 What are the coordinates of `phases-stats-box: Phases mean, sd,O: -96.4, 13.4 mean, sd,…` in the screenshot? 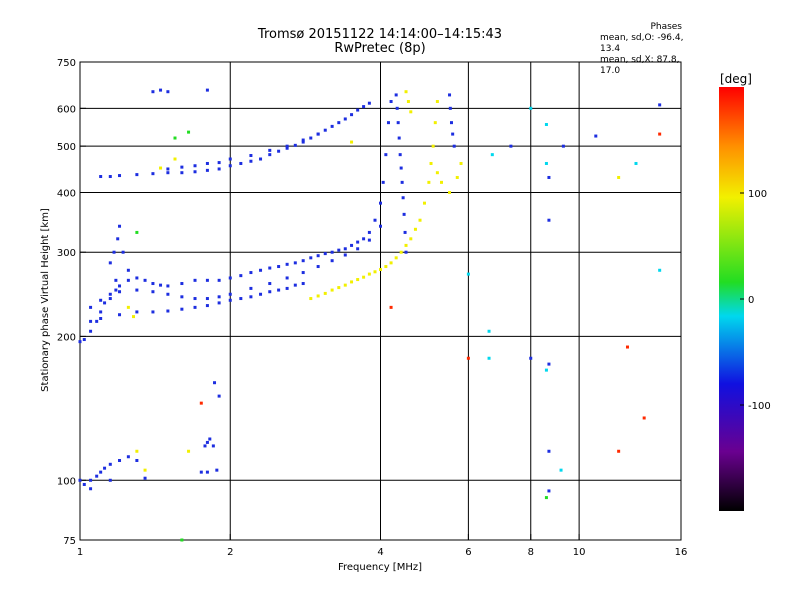 It's located at (648, 49).